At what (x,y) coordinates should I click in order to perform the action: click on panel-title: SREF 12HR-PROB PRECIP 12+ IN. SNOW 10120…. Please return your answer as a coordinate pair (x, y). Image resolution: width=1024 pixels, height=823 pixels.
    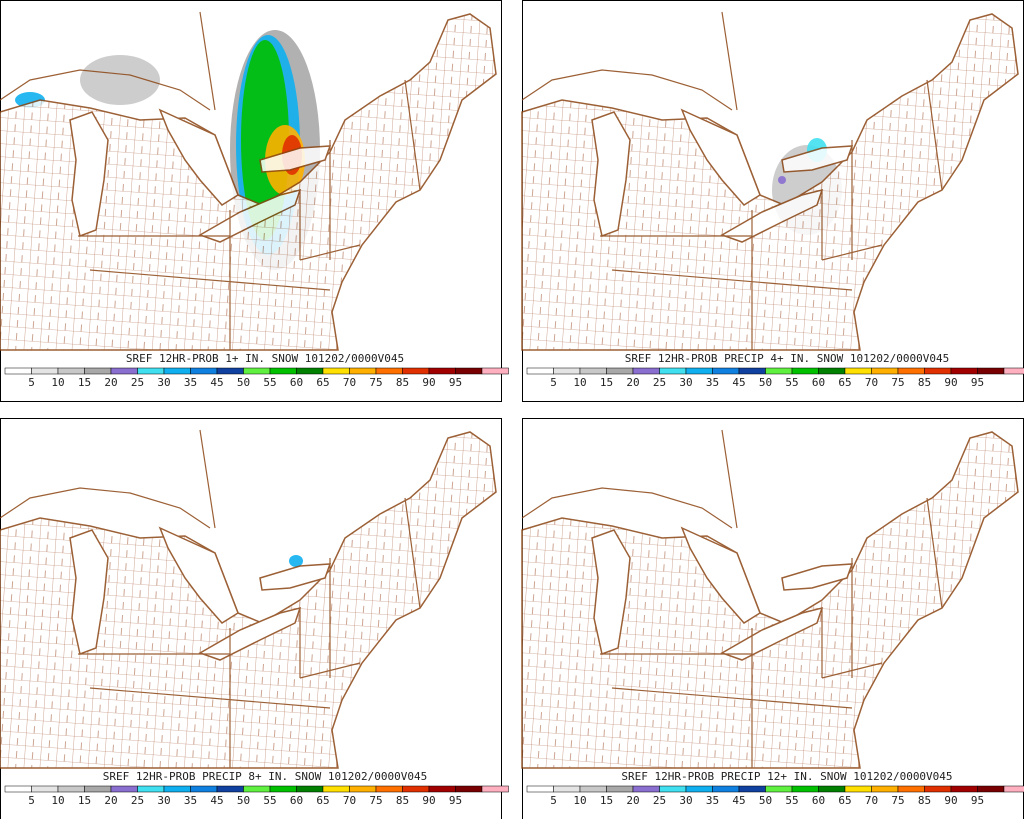
    Looking at the image, I should click on (786, 776).